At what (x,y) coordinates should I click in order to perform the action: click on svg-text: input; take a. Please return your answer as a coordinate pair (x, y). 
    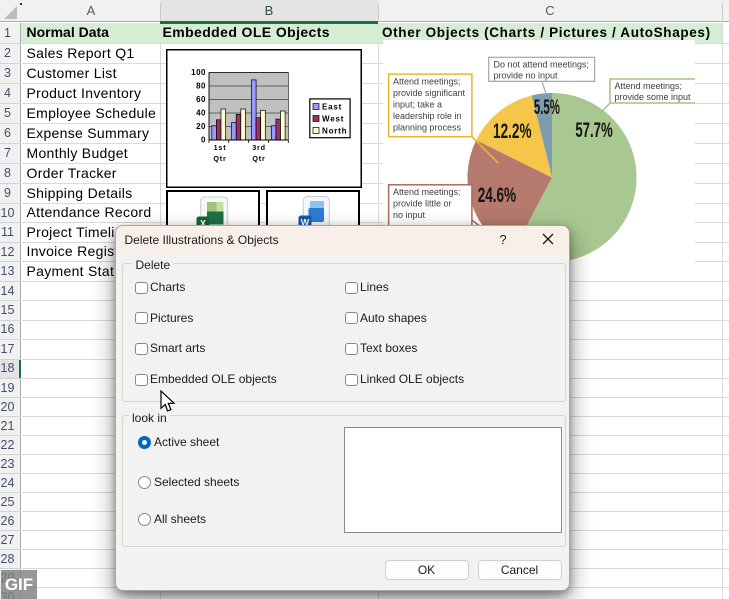
    Looking at the image, I should click on (417, 105).